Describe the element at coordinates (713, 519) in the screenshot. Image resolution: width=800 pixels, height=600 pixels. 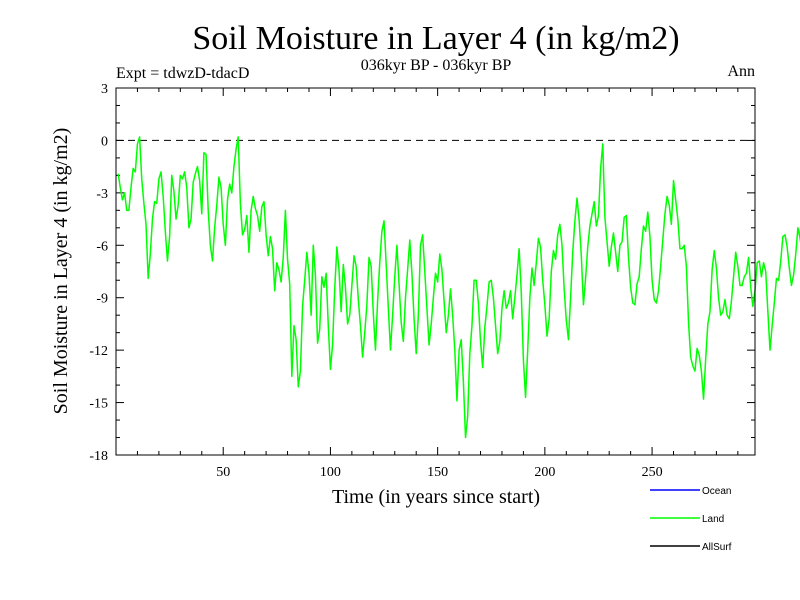
I see `legend-label-land: Land` at that location.